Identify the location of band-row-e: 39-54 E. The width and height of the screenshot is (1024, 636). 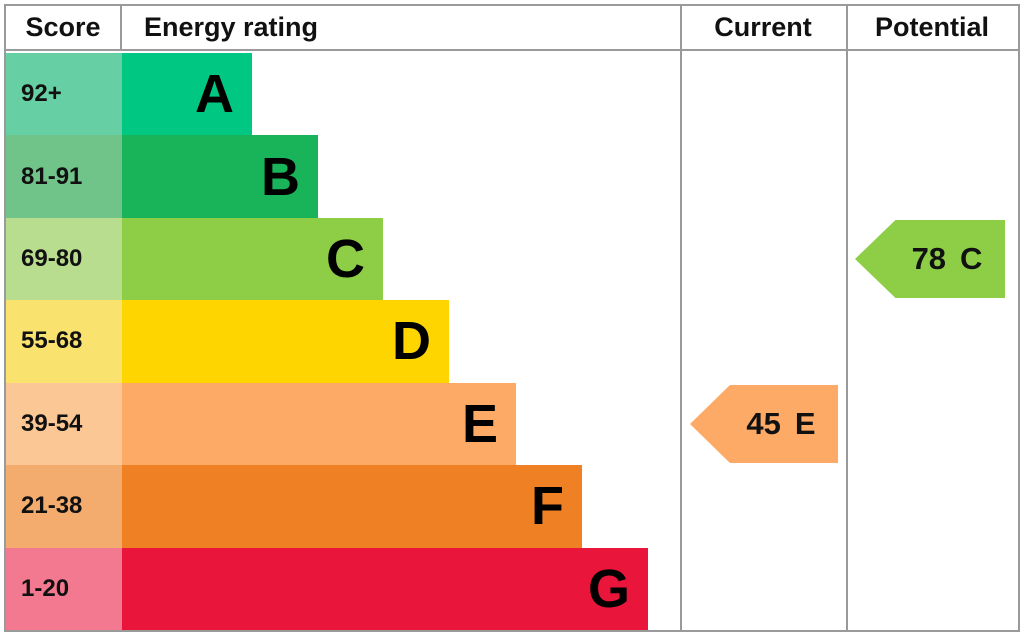
(343, 424).